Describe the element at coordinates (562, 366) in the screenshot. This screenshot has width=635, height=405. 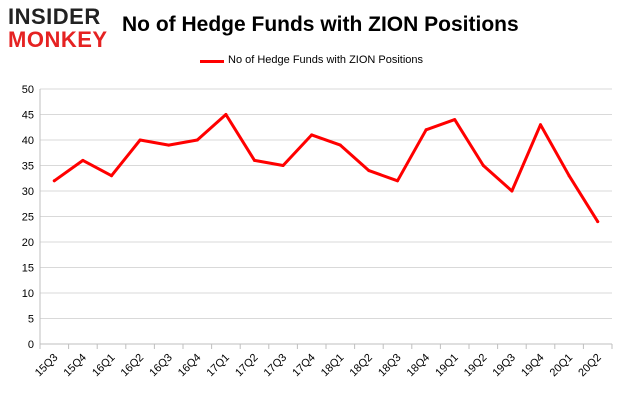
I see `x-tick-label: 20Q1` at that location.